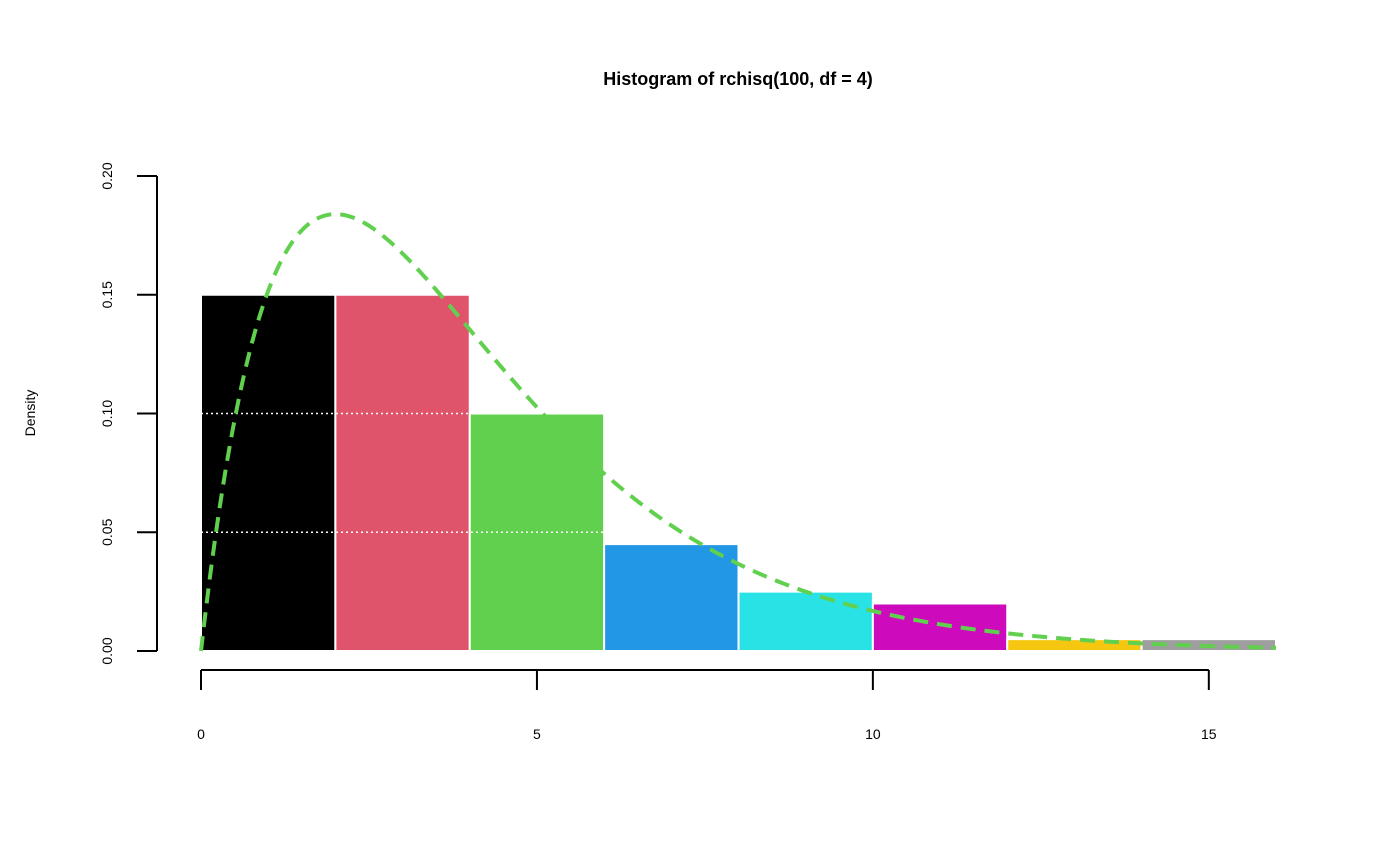 This screenshot has width=1400, height=866. What do you see at coordinates (873, 734) in the screenshot?
I see `x-tick-label-2: 10` at bounding box center [873, 734].